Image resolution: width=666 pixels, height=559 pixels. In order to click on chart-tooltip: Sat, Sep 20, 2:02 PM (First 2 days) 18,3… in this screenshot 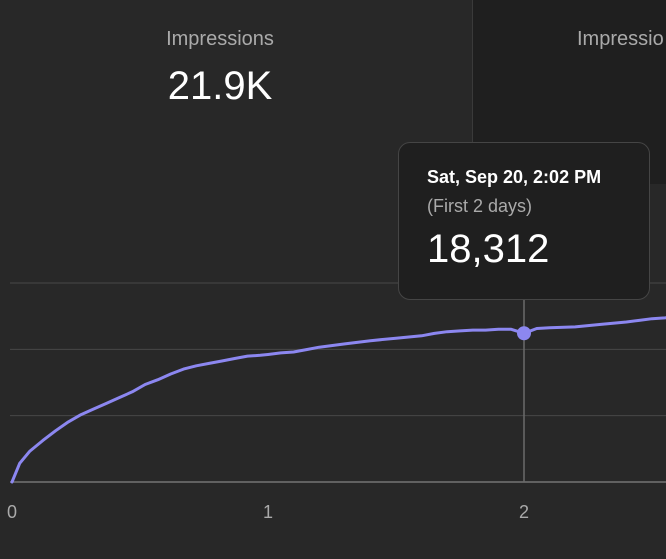, I will do `click(524, 221)`.